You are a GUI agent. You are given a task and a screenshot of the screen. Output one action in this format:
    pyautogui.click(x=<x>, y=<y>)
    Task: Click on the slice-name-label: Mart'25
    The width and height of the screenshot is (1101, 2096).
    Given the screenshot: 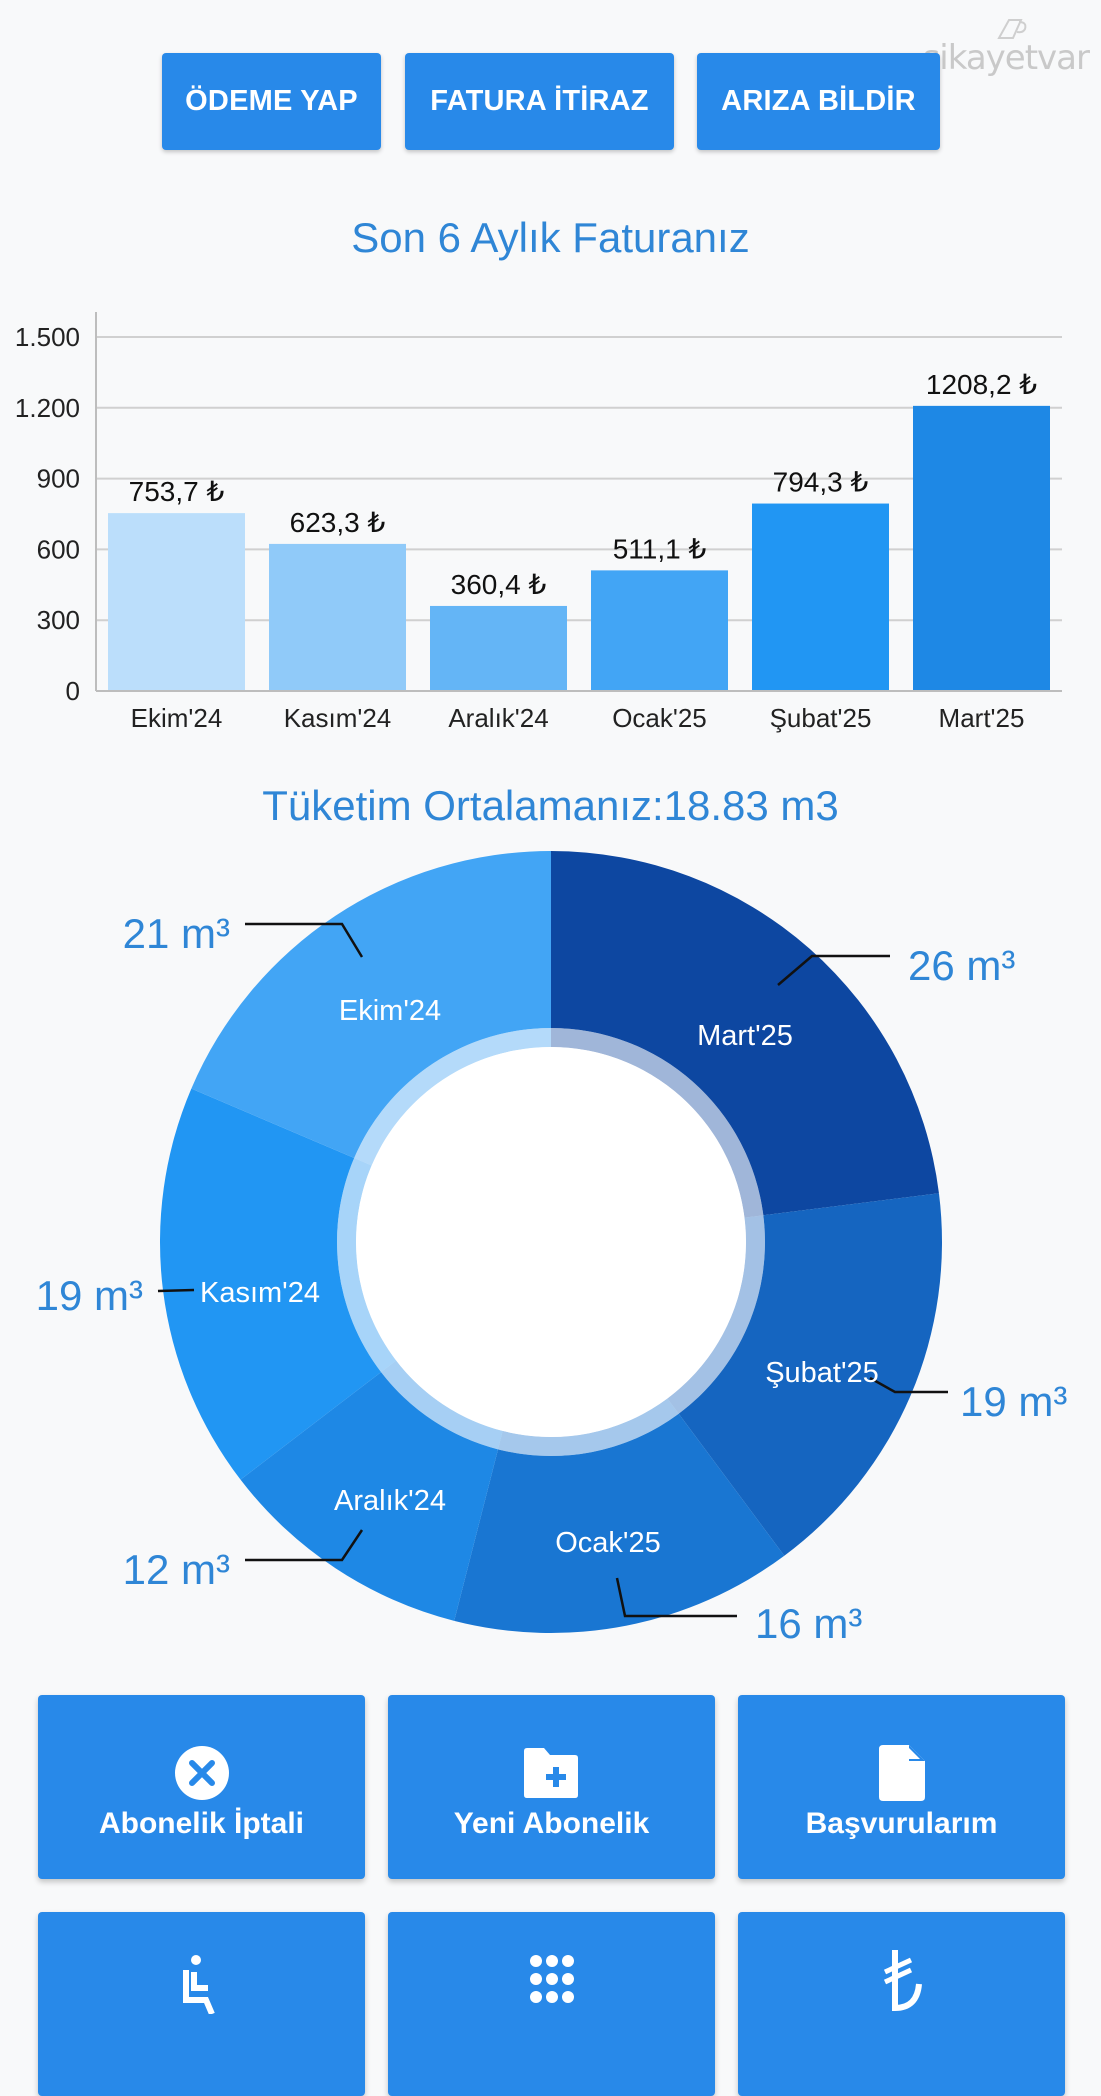 What is the action you would take?
    pyautogui.click(x=745, y=1036)
    